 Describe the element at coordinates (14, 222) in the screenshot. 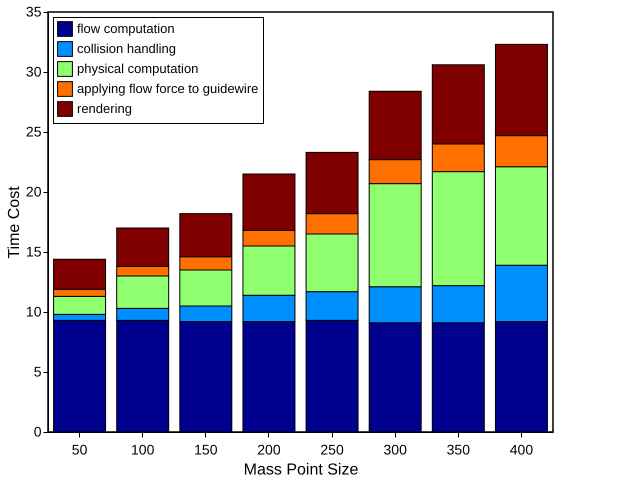

I see `y-axis-title: Time Cost` at that location.